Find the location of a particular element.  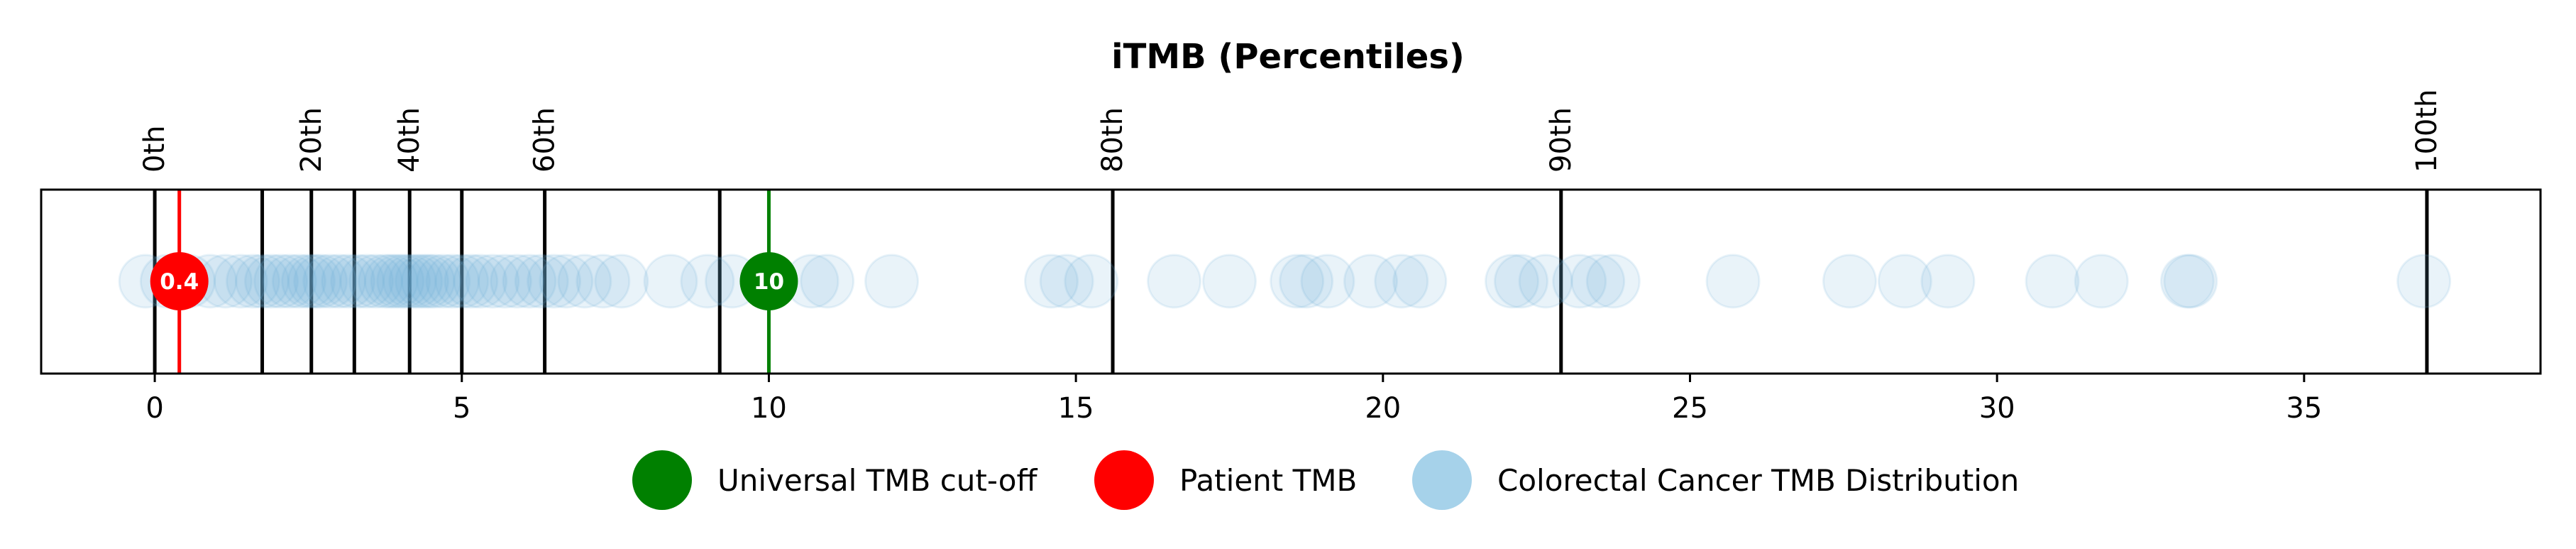

percentile-label: 40th is located at coordinates (409, 140).